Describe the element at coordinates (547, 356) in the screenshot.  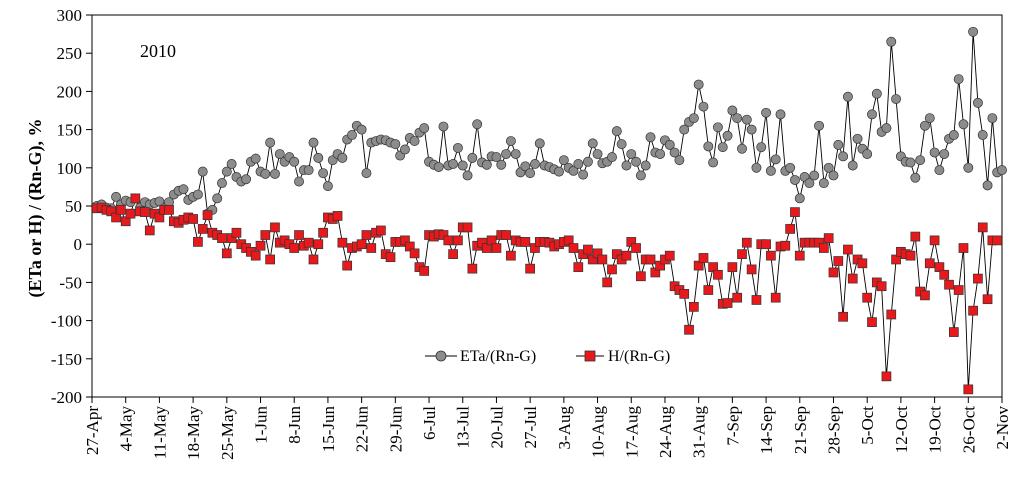
I see `legend: ETa/(Rn-G) H/(Rn-G)` at that location.